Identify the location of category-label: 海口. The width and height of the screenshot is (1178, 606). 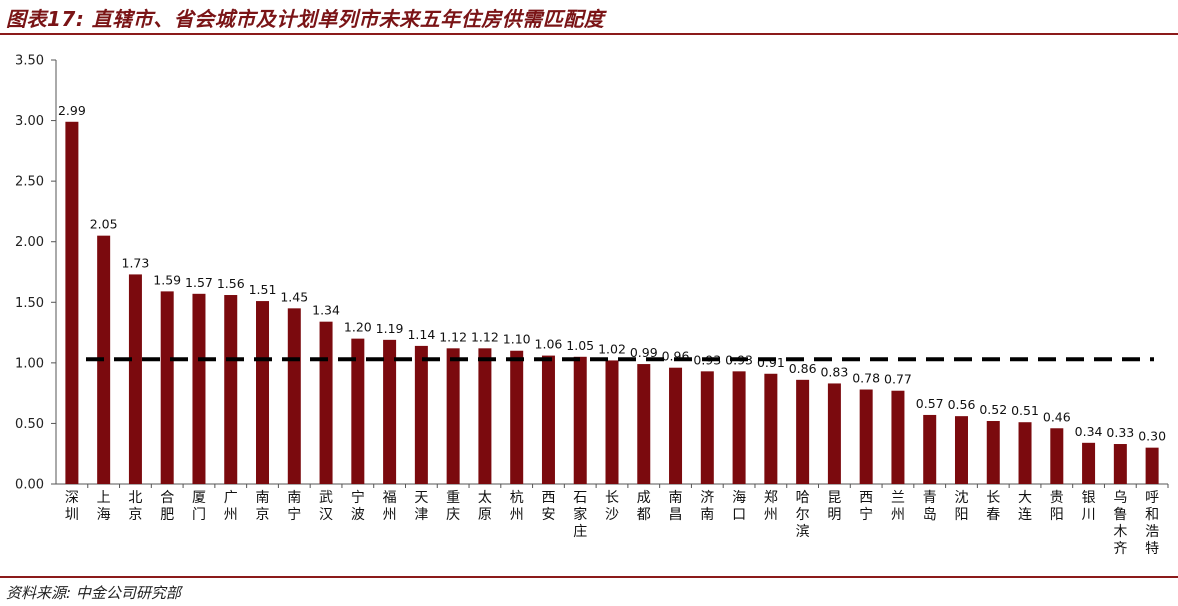
(739, 506).